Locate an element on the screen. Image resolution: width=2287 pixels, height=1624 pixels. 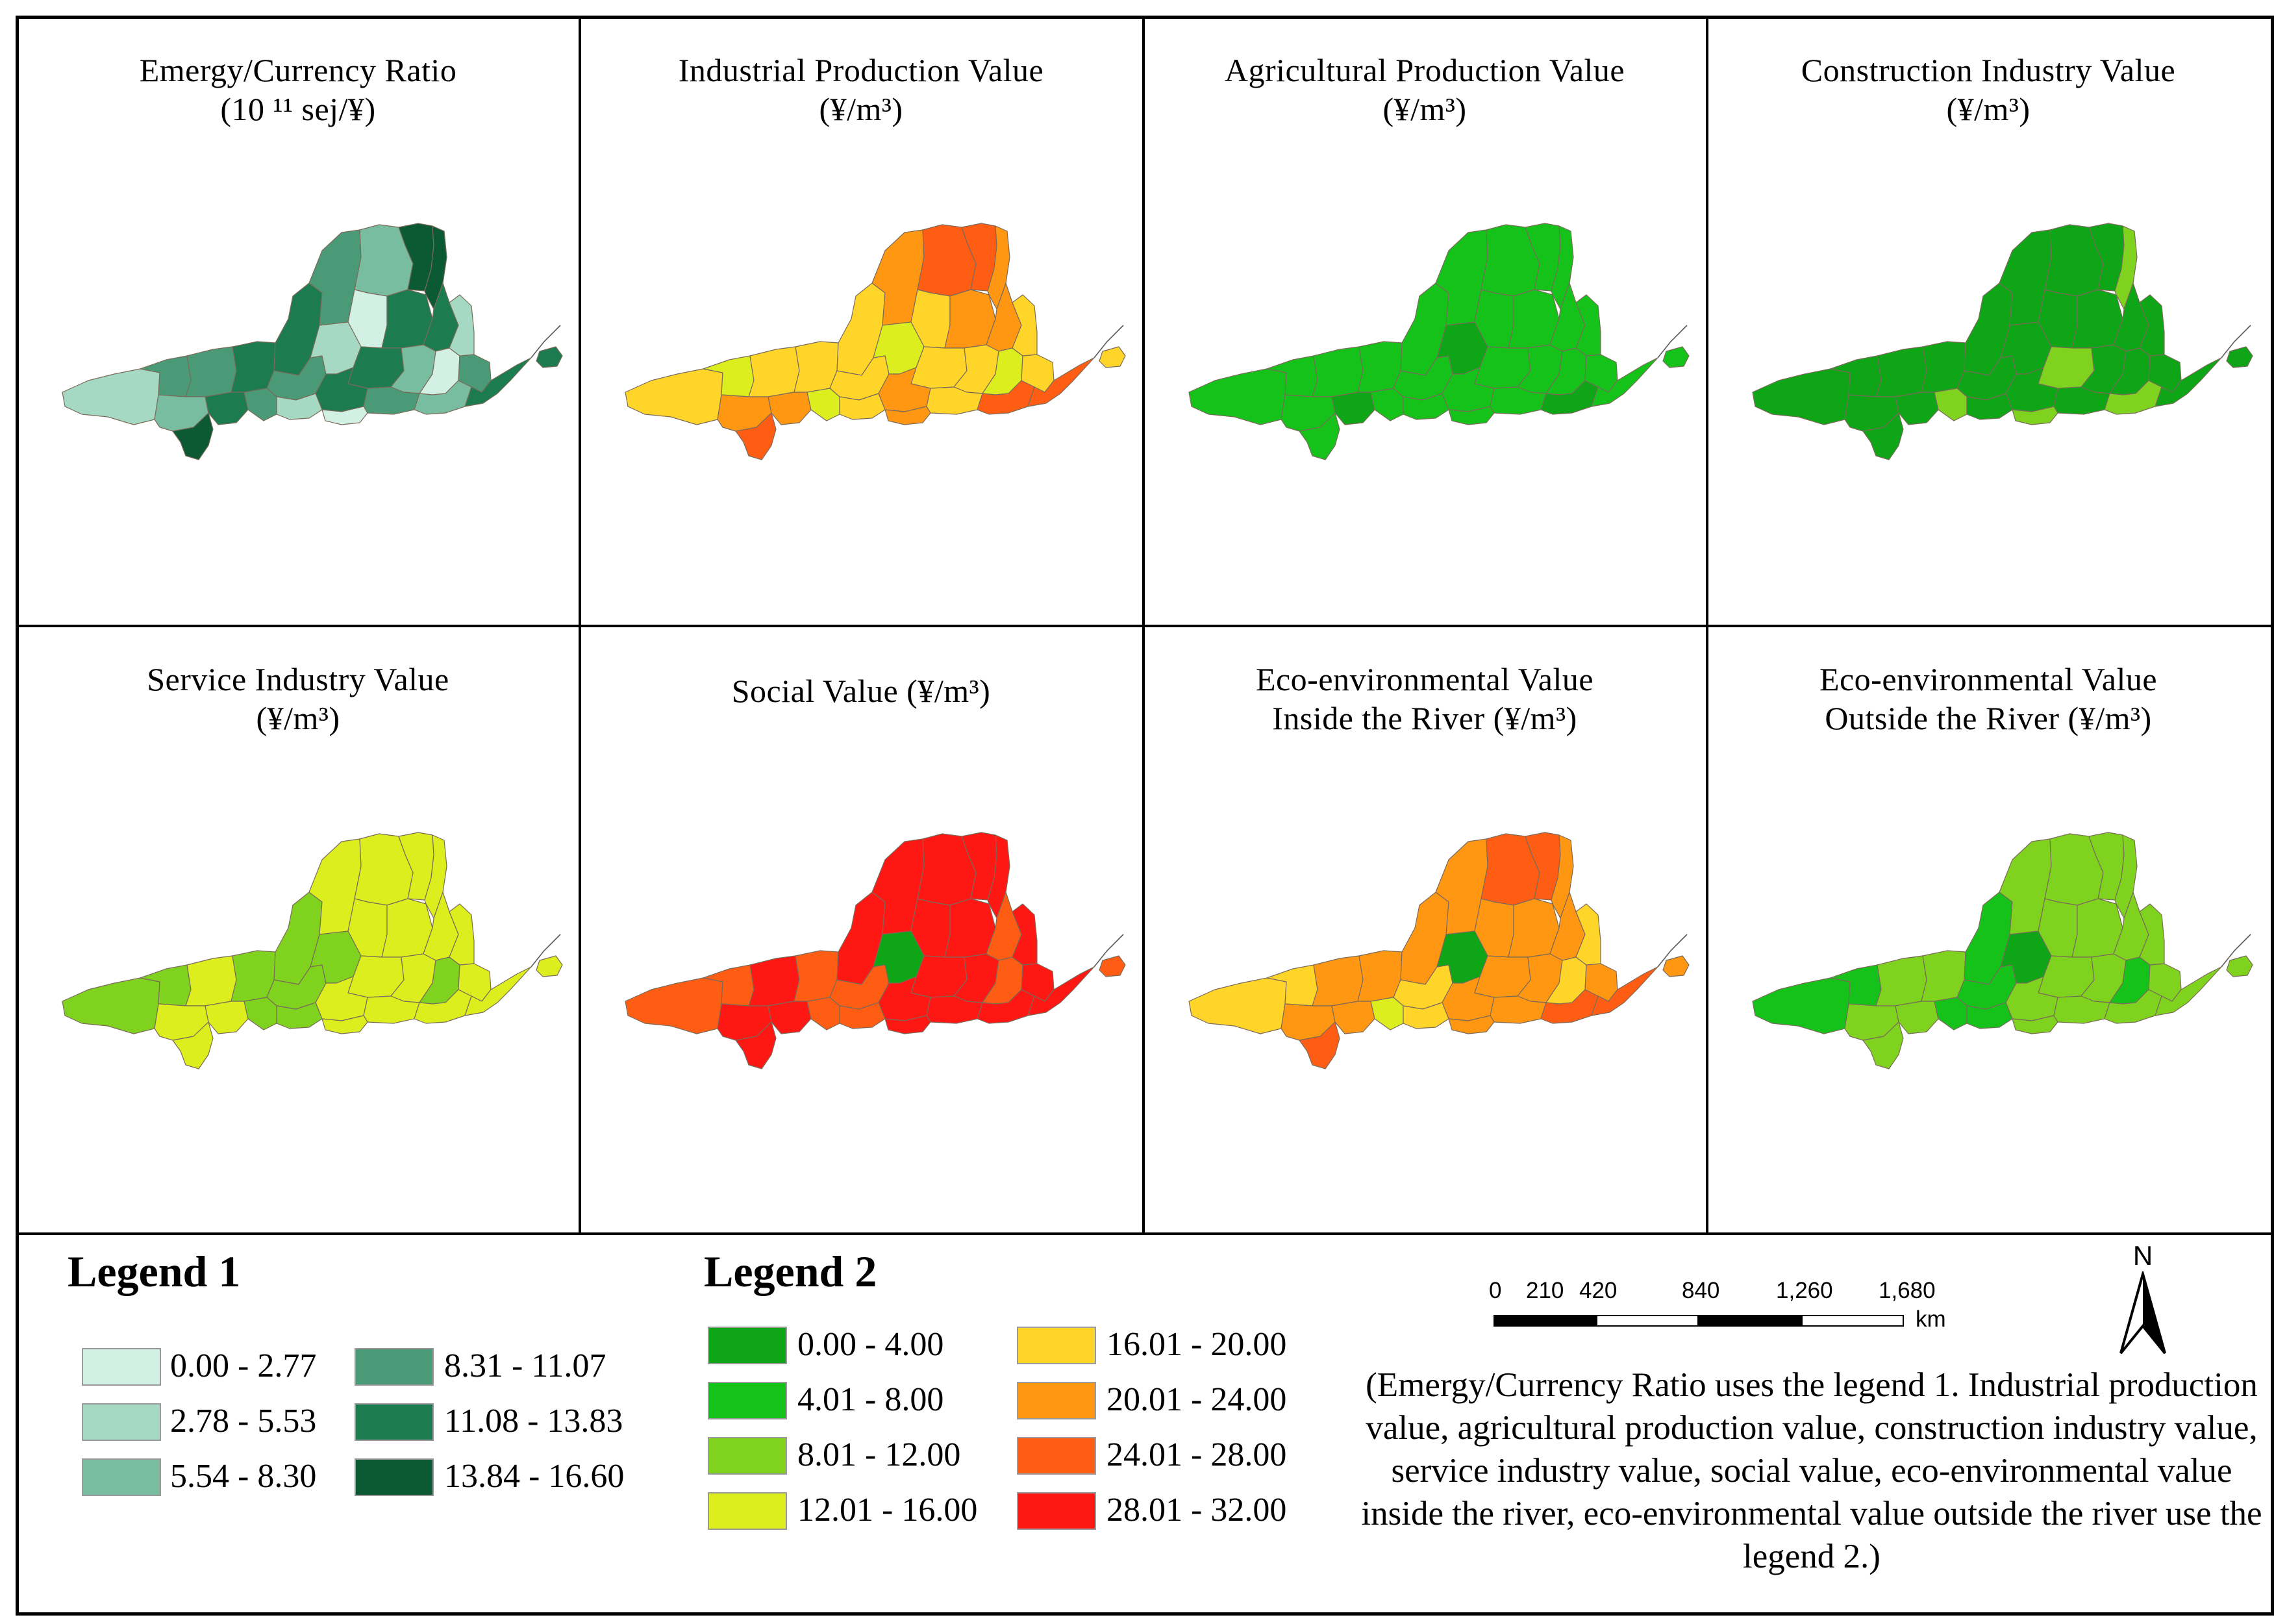
map-panel-agricultural-production-value: Agricultural Production Value (¥/m³) is located at coordinates (1425, 321).